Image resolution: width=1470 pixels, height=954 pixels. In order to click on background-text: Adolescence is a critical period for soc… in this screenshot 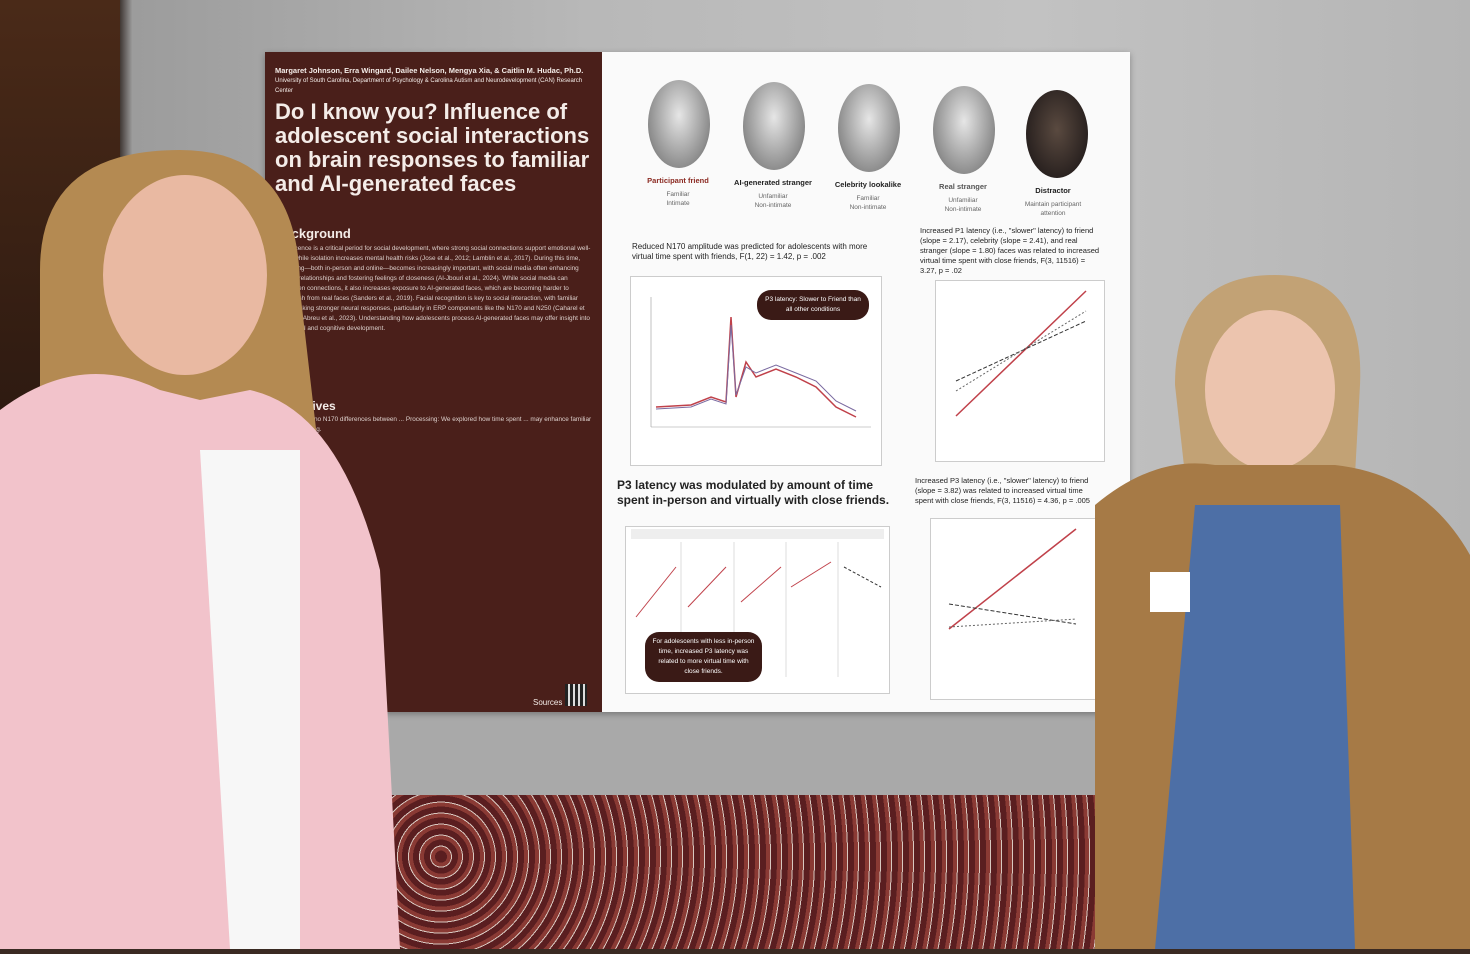, I will do `click(433, 288)`.